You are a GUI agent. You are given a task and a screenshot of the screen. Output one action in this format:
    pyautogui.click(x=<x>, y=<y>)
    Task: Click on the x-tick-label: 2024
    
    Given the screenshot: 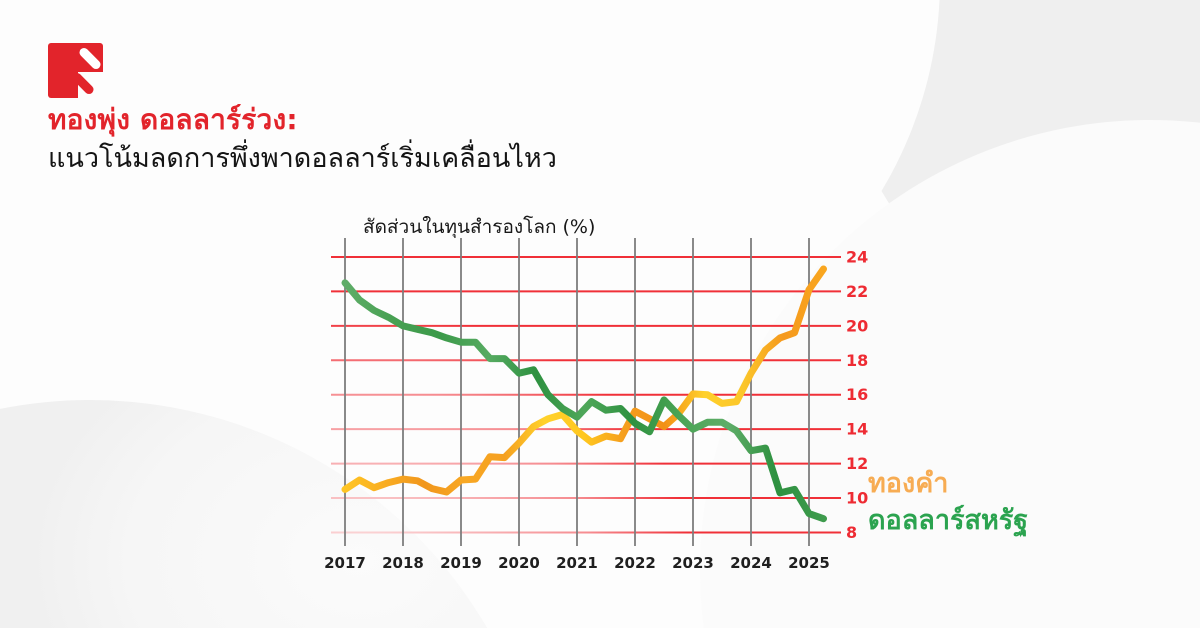 What is the action you would take?
    pyautogui.click(x=751, y=563)
    